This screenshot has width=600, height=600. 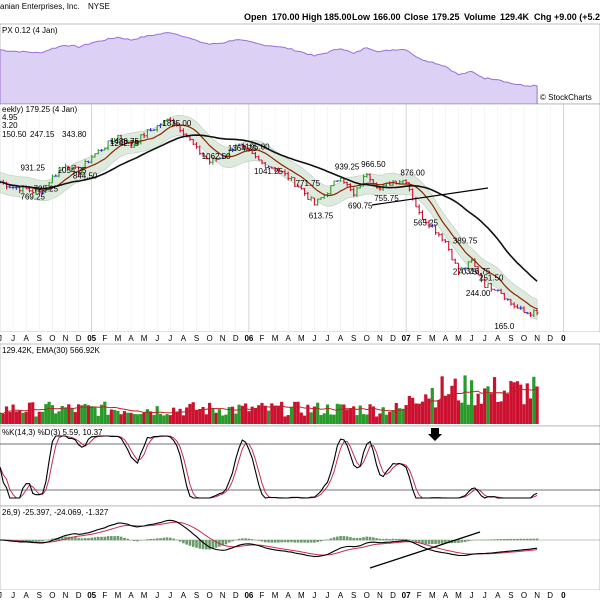 What do you see at coordinates (426, 222) in the screenshot?
I see `price-annotation-label: 565.25` at bounding box center [426, 222].